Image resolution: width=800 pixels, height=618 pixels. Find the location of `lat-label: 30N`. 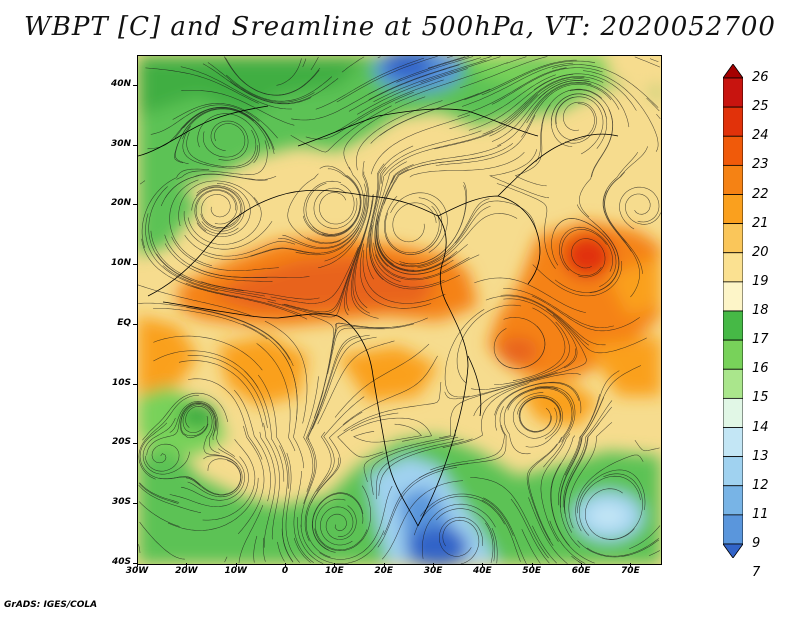

lat-label: 30N is located at coordinates (120, 143).